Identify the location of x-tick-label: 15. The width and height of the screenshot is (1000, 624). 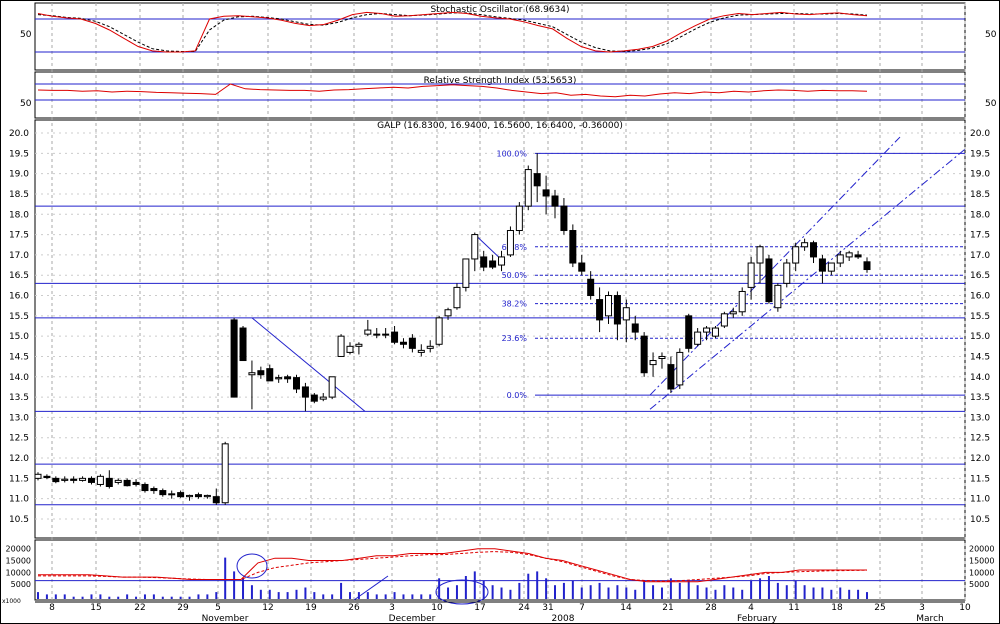
(95, 608).